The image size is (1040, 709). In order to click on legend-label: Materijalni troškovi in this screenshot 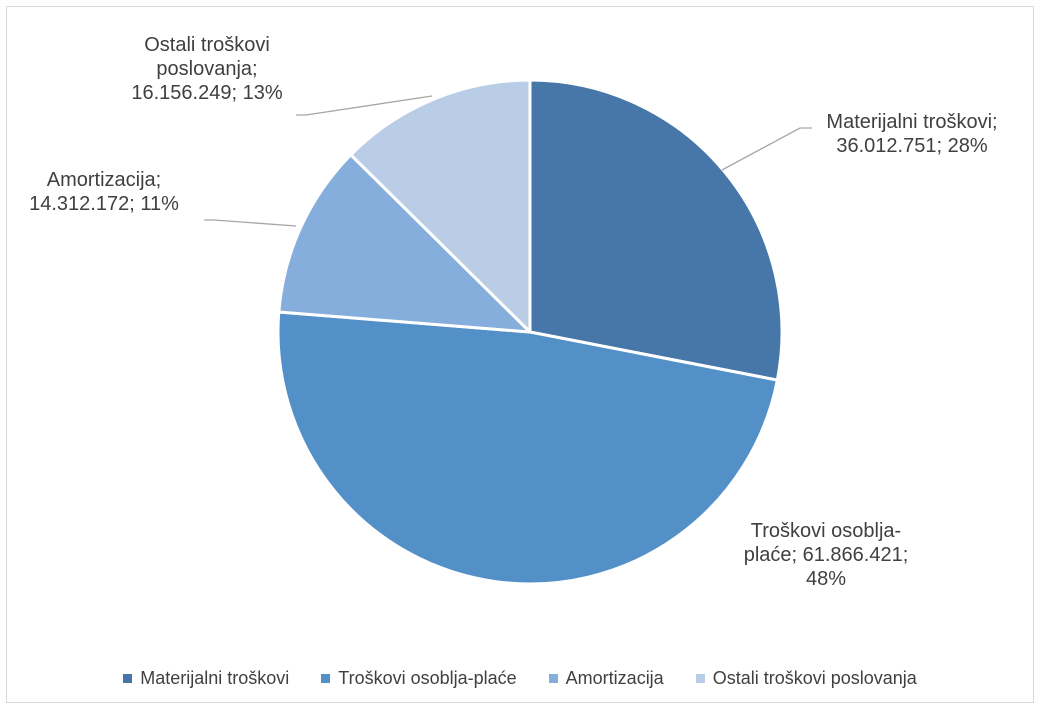, I will do `click(215, 678)`.